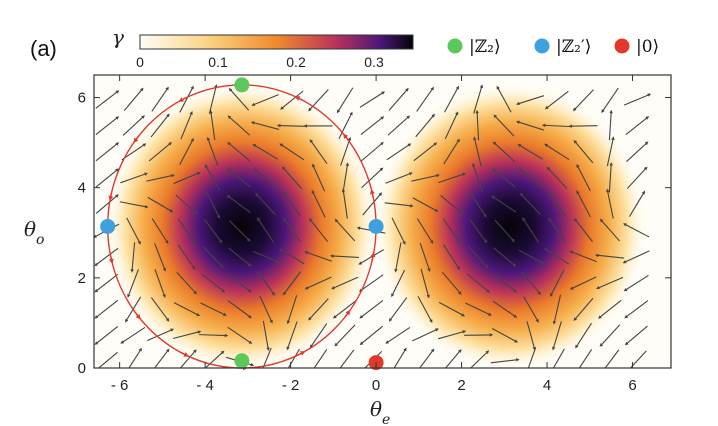  I want to click on y-tick-label: 2, so click(82, 278).